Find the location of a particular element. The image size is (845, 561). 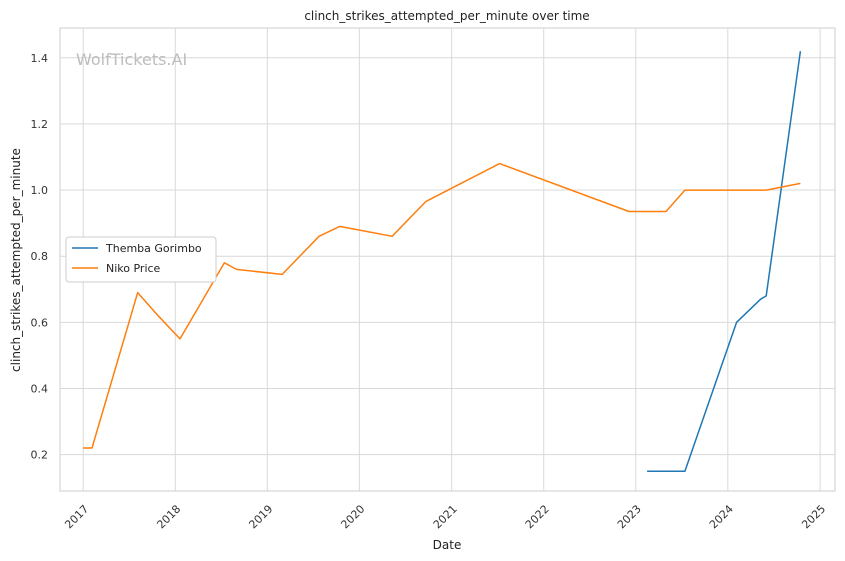

series-line-themba-gorimbo is located at coordinates (724, 261).